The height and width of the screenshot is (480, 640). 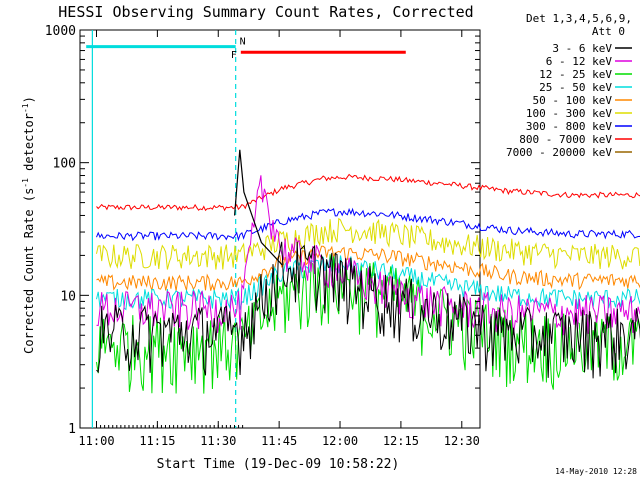 I want to click on obs-bar-label-2: F, so click(x=234, y=55).